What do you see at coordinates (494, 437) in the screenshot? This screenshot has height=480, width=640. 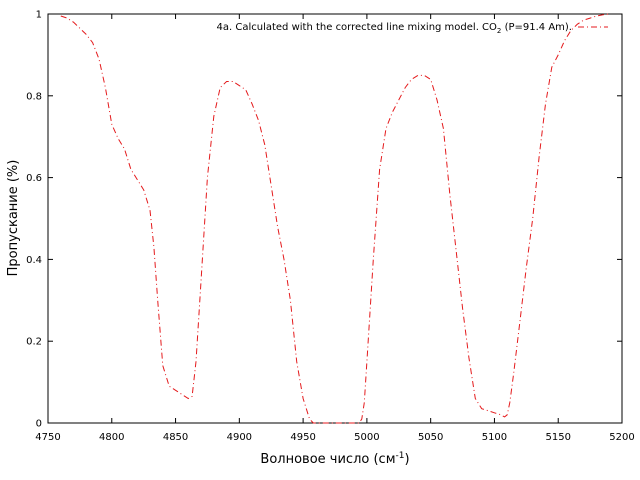 I see `x-tick-label: 5100` at bounding box center [494, 437].